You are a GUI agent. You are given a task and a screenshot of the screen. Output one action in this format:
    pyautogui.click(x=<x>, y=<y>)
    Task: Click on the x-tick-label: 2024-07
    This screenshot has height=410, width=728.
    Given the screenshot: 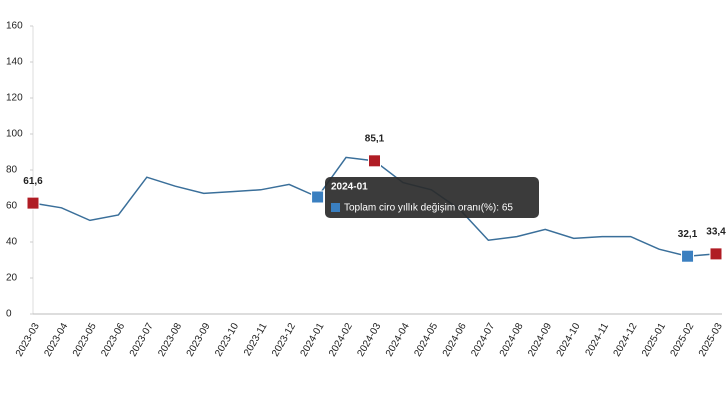 What is the action you would take?
    pyautogui.click(x=483, y=340)
    